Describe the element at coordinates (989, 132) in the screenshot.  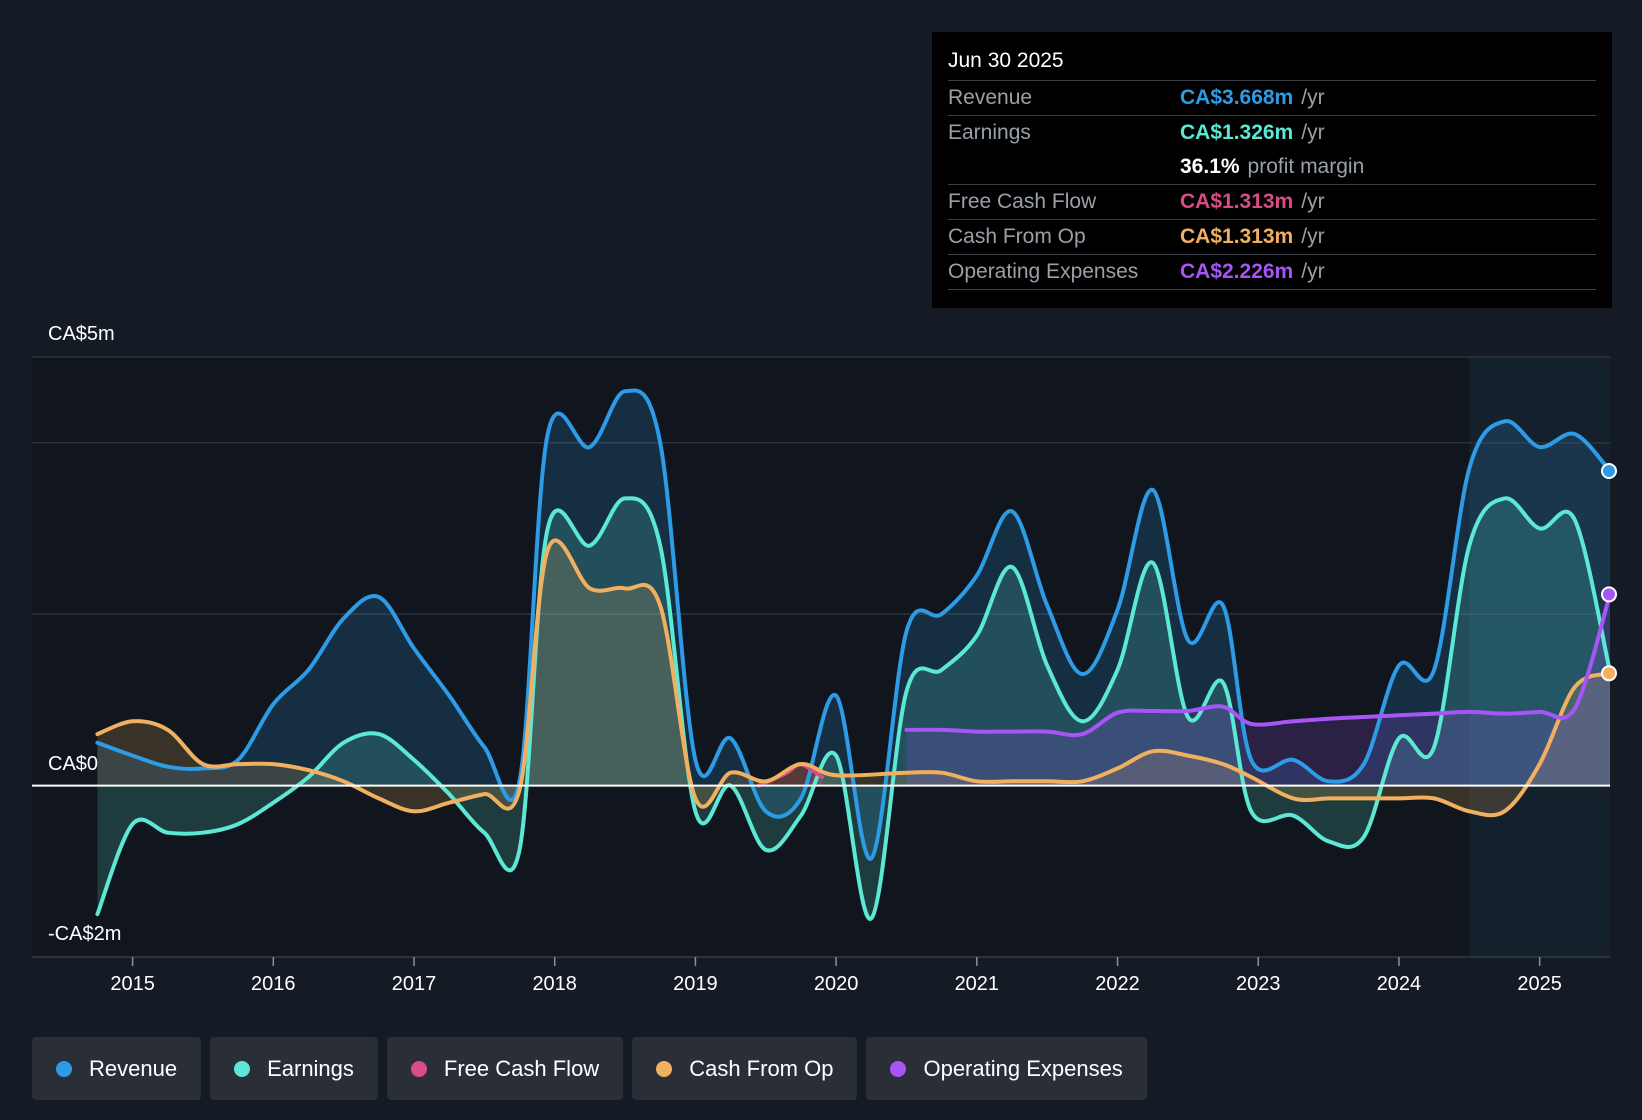
I see `tooltip-label: Earnings` at that location.